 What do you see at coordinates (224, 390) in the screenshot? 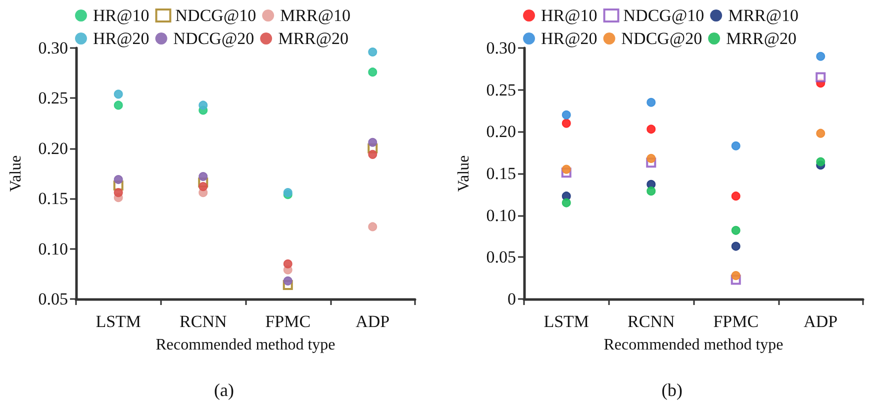
I see `text: (a)` at bounding box center [224, 390].